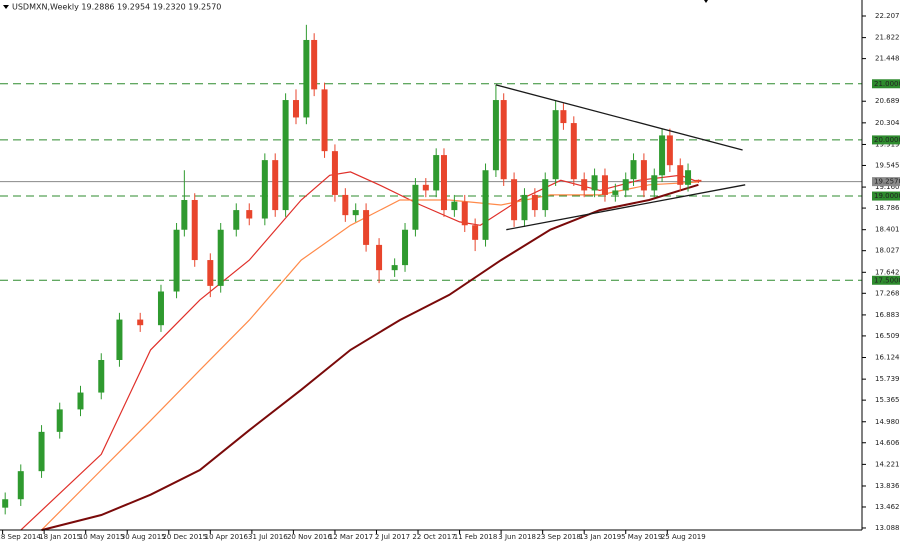  What do you see at coordinates (887, 507) in the screenshot?
I see `y-tick-label: 13.4620` at bounding box center [887, 507].